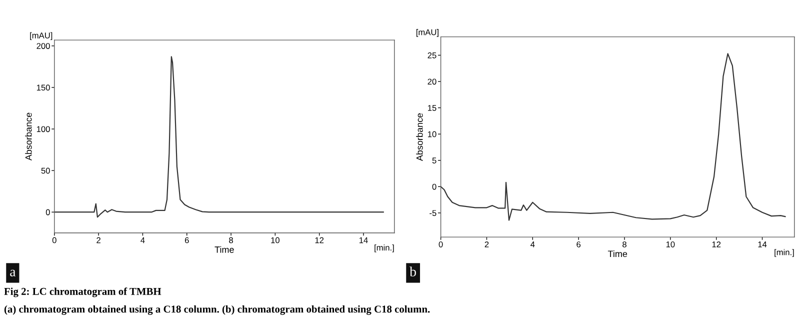 The height and width of the screenshot is (323, 800). I want to click on y-tick-label: 100, so click(43, 129).